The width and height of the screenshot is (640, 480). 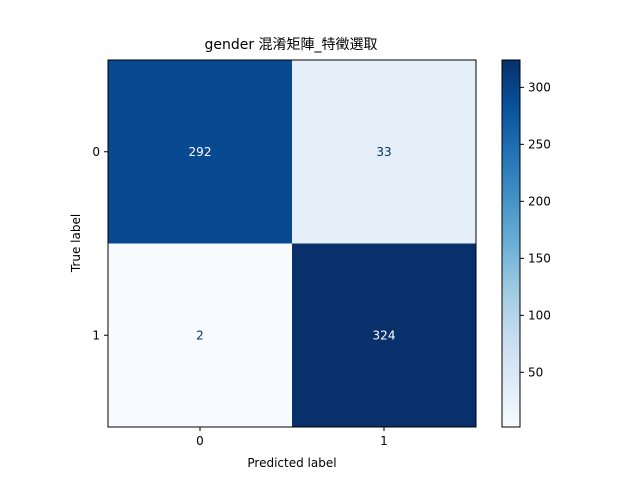 I want to click on colorbar-tick-label: 100, so click(x=539, y=315).